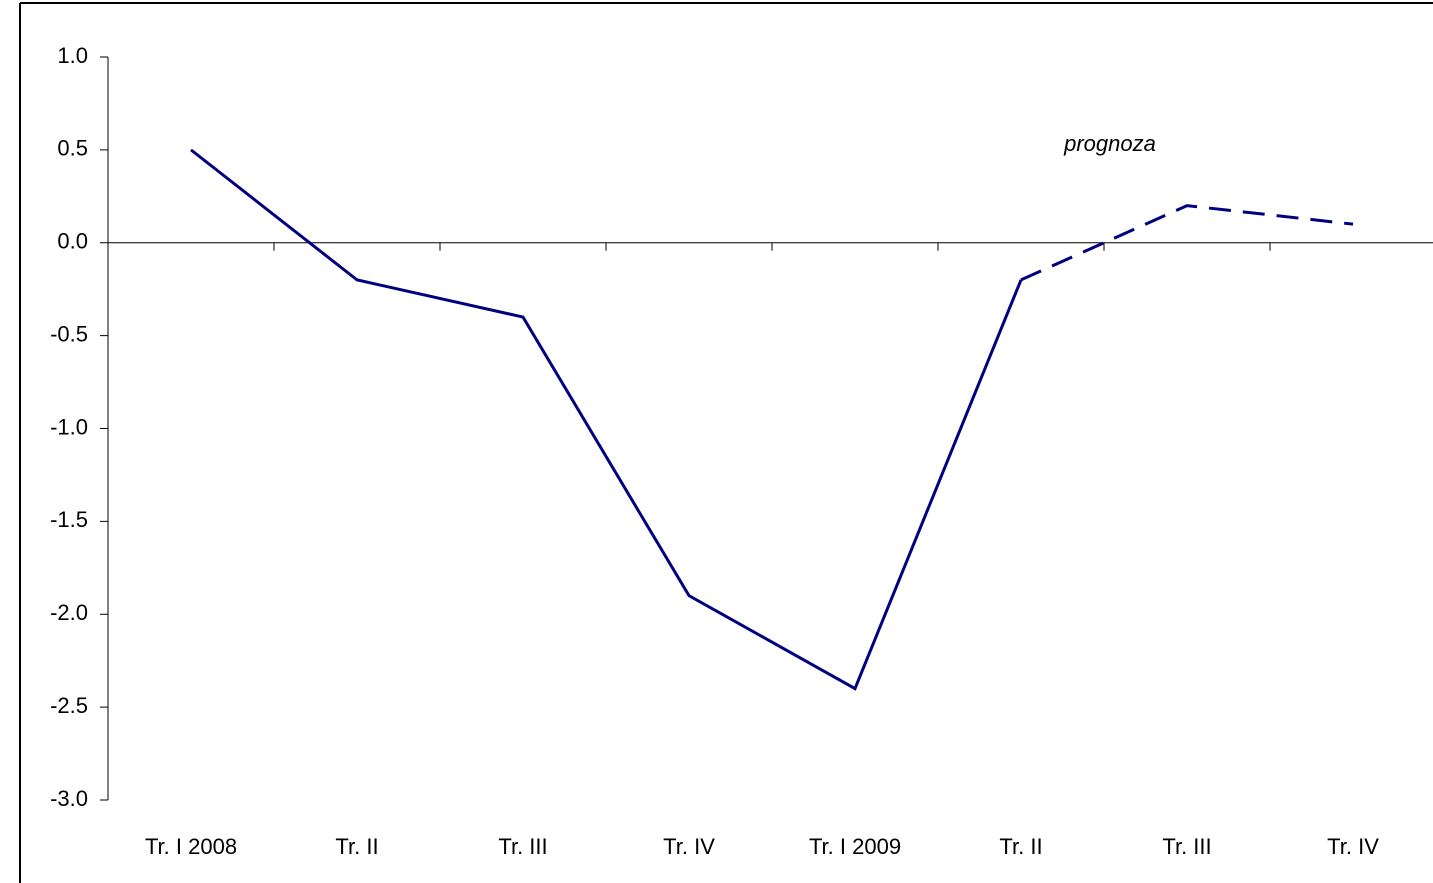 This screenshot has width=1433, height=883. What do you see at coordinates (69, 798) in the screenshot?
I see `y-tick-label: -3.0` at bounding box center [69, 798].